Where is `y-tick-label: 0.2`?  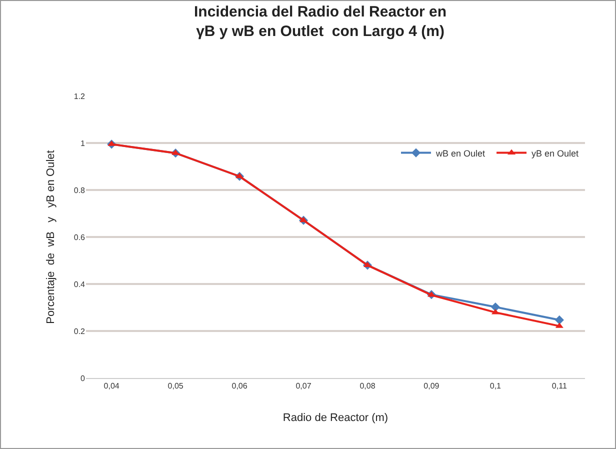 y-tick-label: 0.2 is located at coordinates (80, 331).